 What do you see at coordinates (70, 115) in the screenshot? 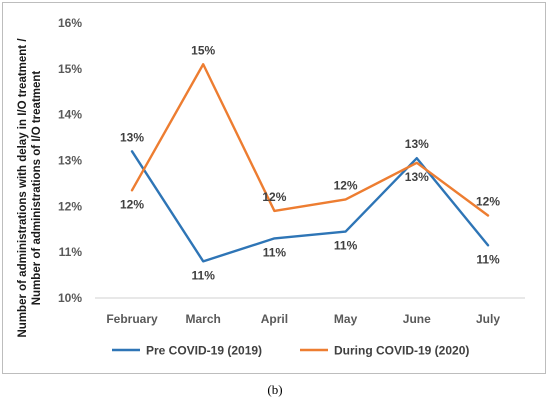
I see `y-tick-label: 14%` at bounding box center [70, 115].